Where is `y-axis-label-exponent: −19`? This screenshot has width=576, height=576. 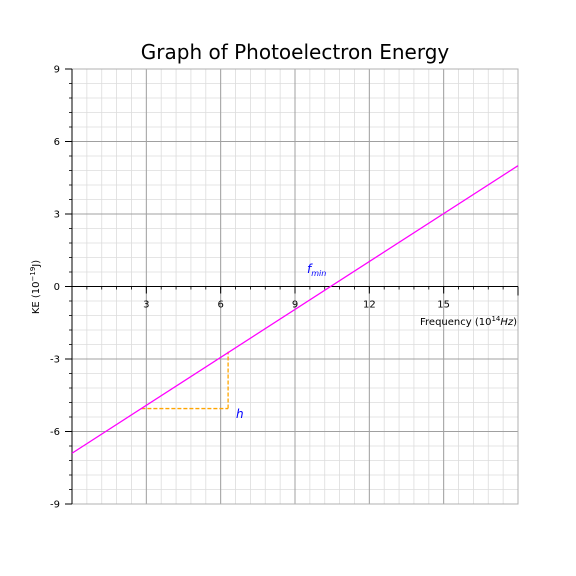 y-axis-label-exponent: −19 is located at coordinates (33, 274).